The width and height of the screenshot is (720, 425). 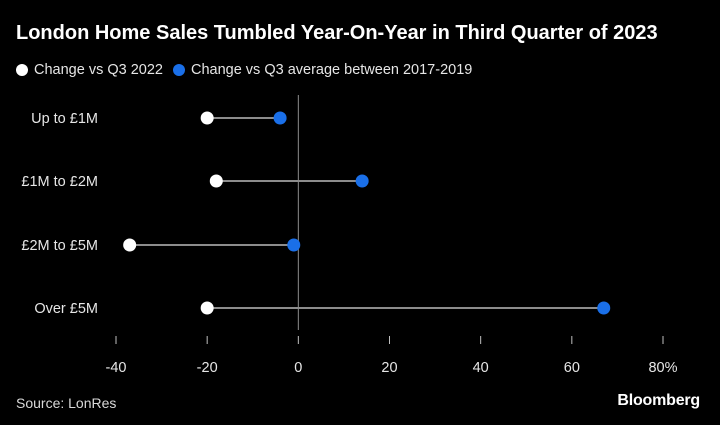 I want to click on category-label: Over £5M, so click(x=66, y=309).